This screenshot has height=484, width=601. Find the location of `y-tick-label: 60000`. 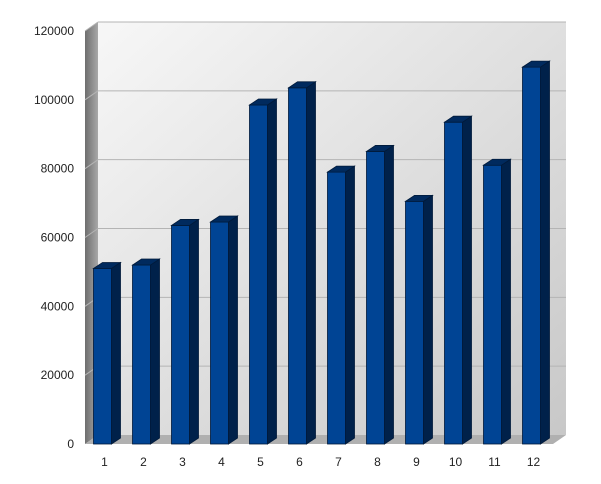

y-tick-label: 60000 is located at coordinates (58, 238).